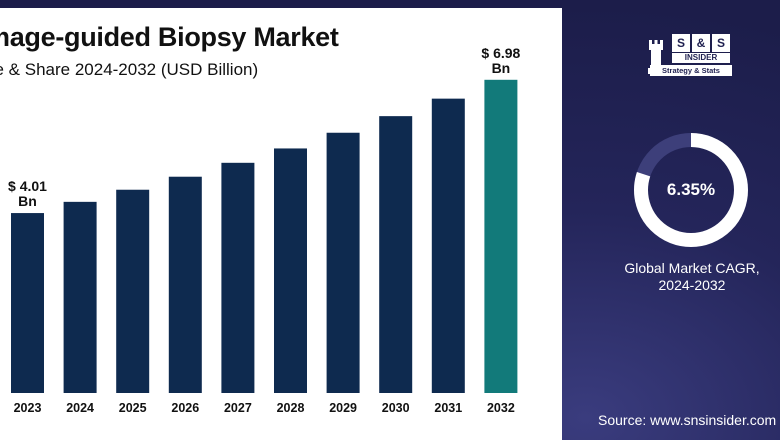  I want to click on data-label-2023-unit: Bn, so click(27, 201).